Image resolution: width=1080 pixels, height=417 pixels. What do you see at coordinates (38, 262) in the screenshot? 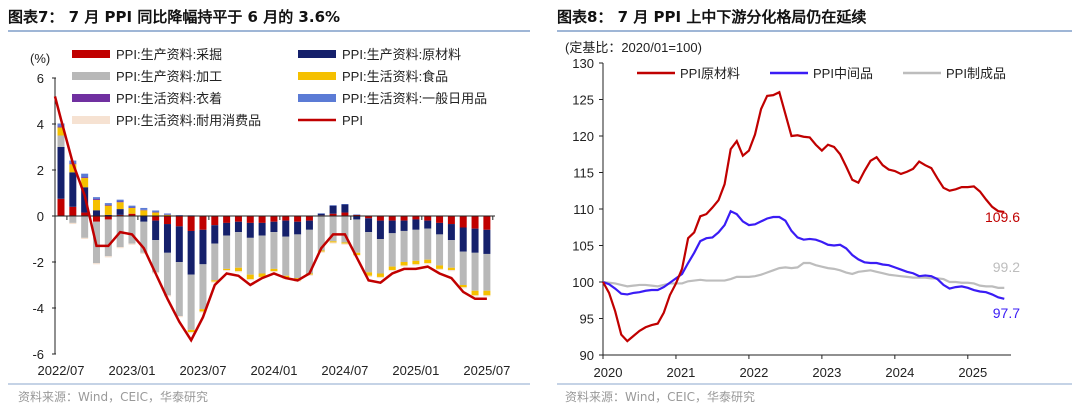
I see `y-tick-label: -2` at bounding box center [38, 262].